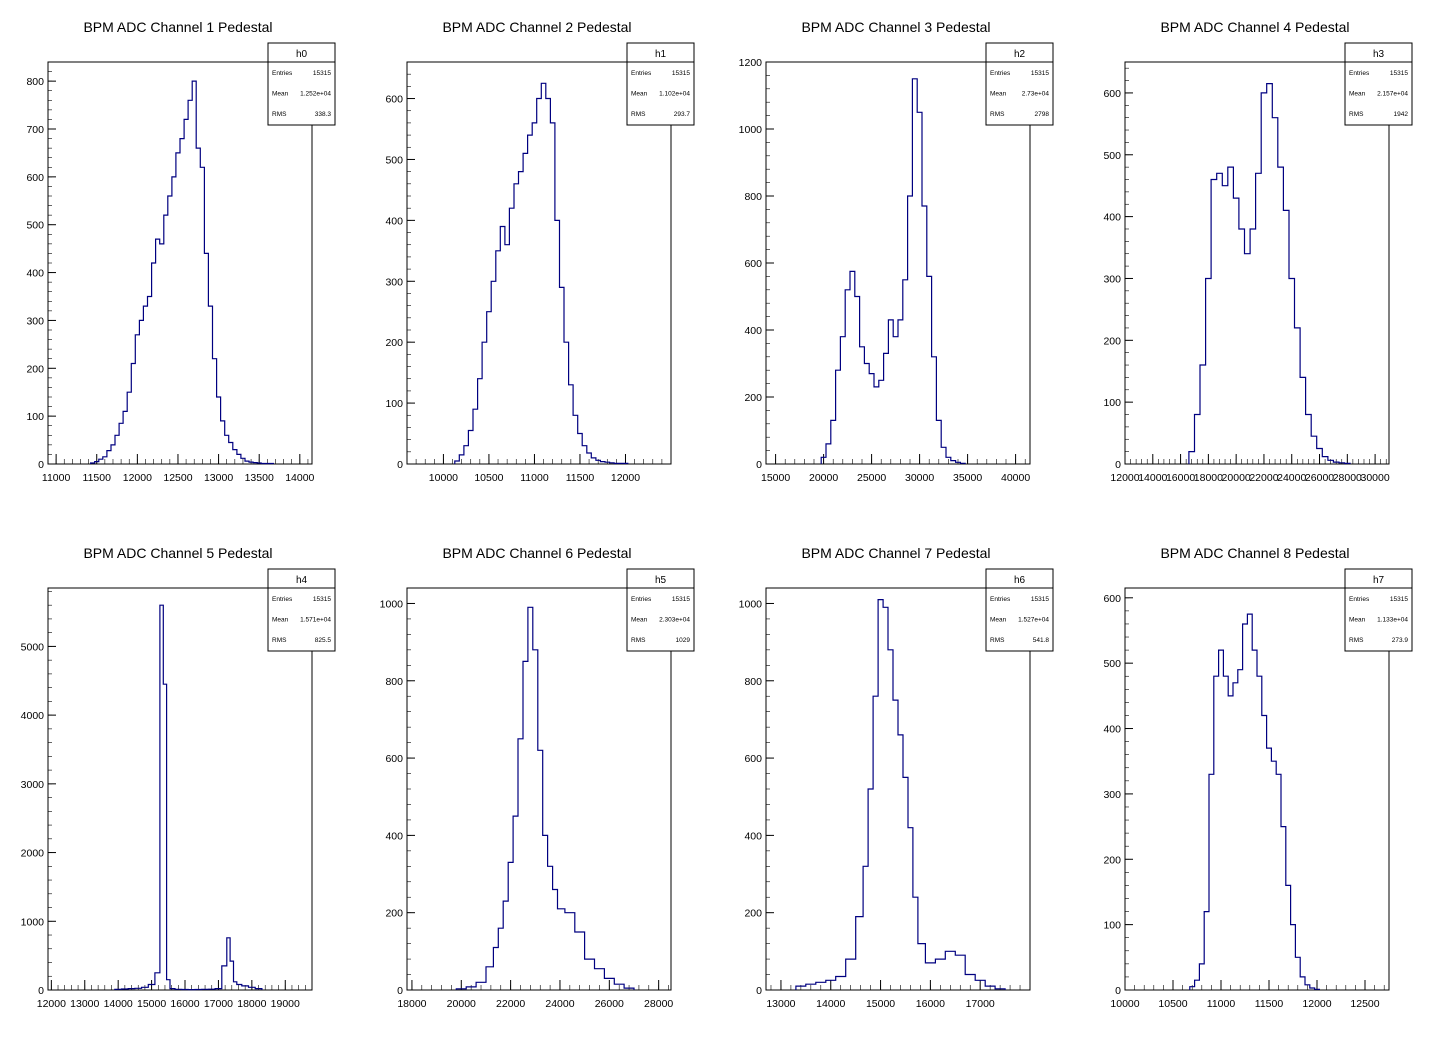 The image size is (1436, 1052). I want to click on y-tick-label: 600, so click(1112, 94).